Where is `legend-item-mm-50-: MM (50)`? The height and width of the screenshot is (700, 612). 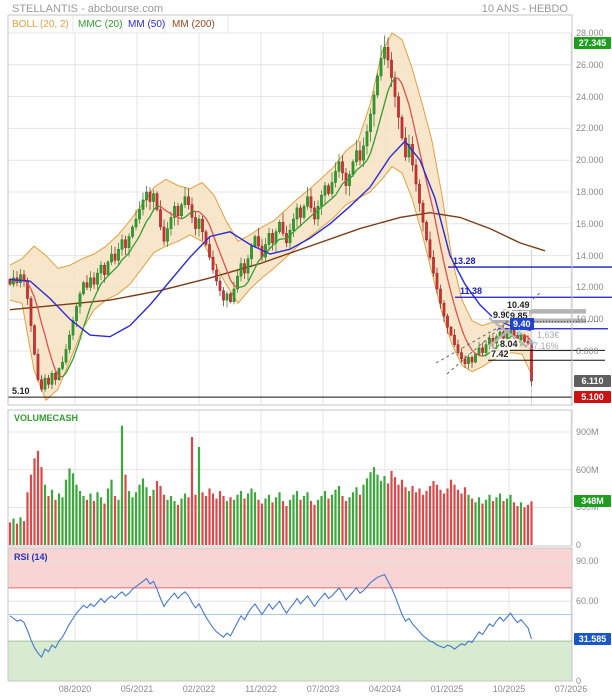 legend-item-mm-50-: MM (50) is located at coordinates (147, 24).